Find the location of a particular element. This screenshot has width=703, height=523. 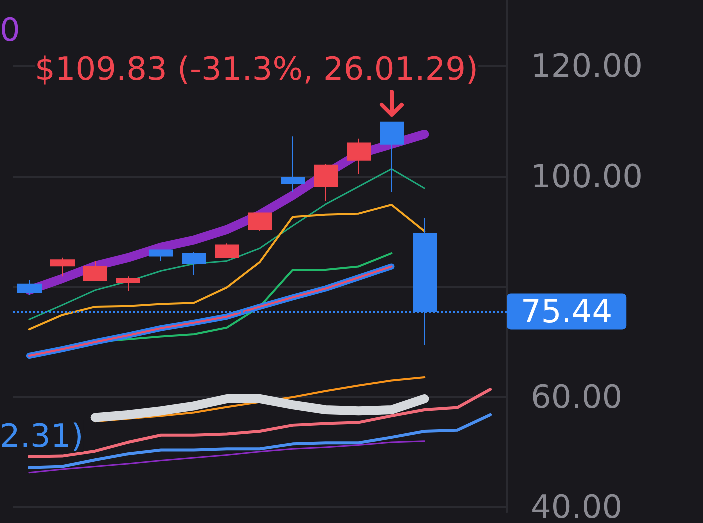

annotation: 0 is located at coordinates (10, 30).